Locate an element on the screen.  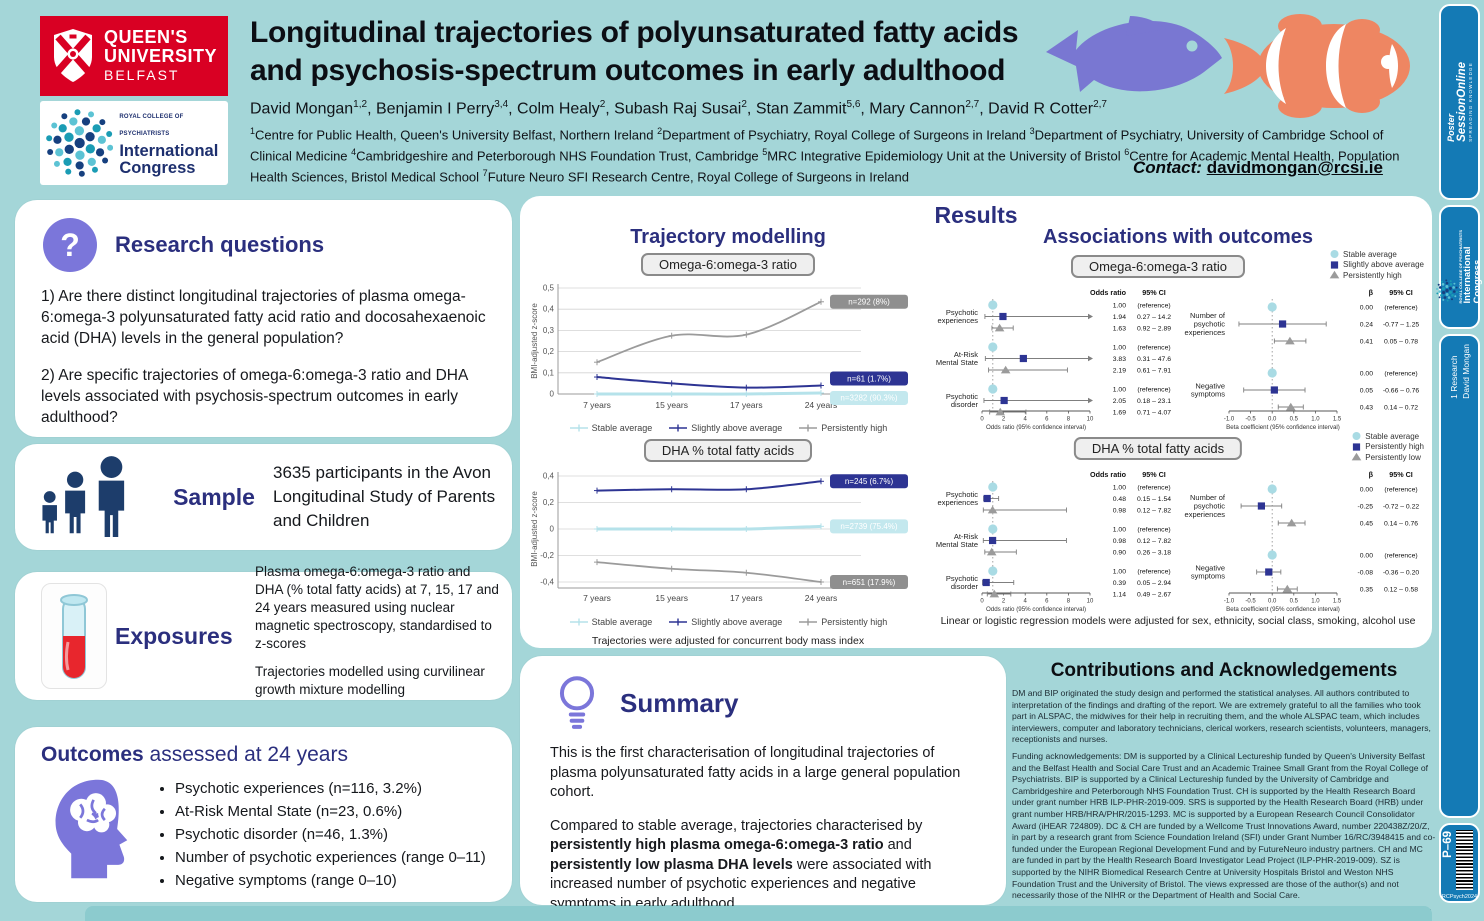
omega-chart-title: Omega-6:omega-3 ratio is located at coordinates (727, 264).